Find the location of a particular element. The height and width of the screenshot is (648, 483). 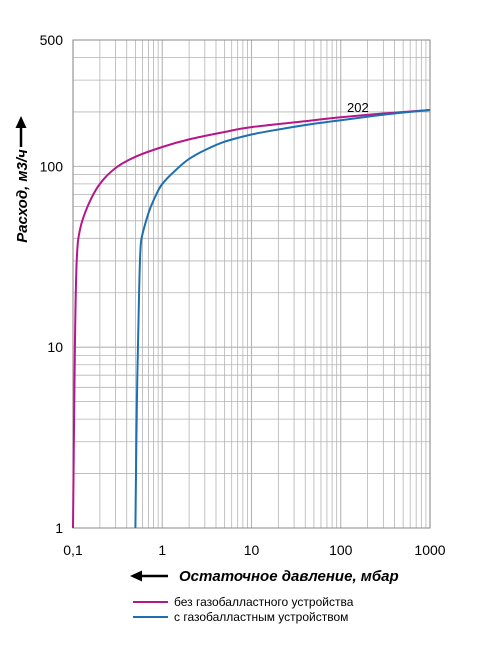

x-tick-label: 1 is located at coordinates (162, 550).